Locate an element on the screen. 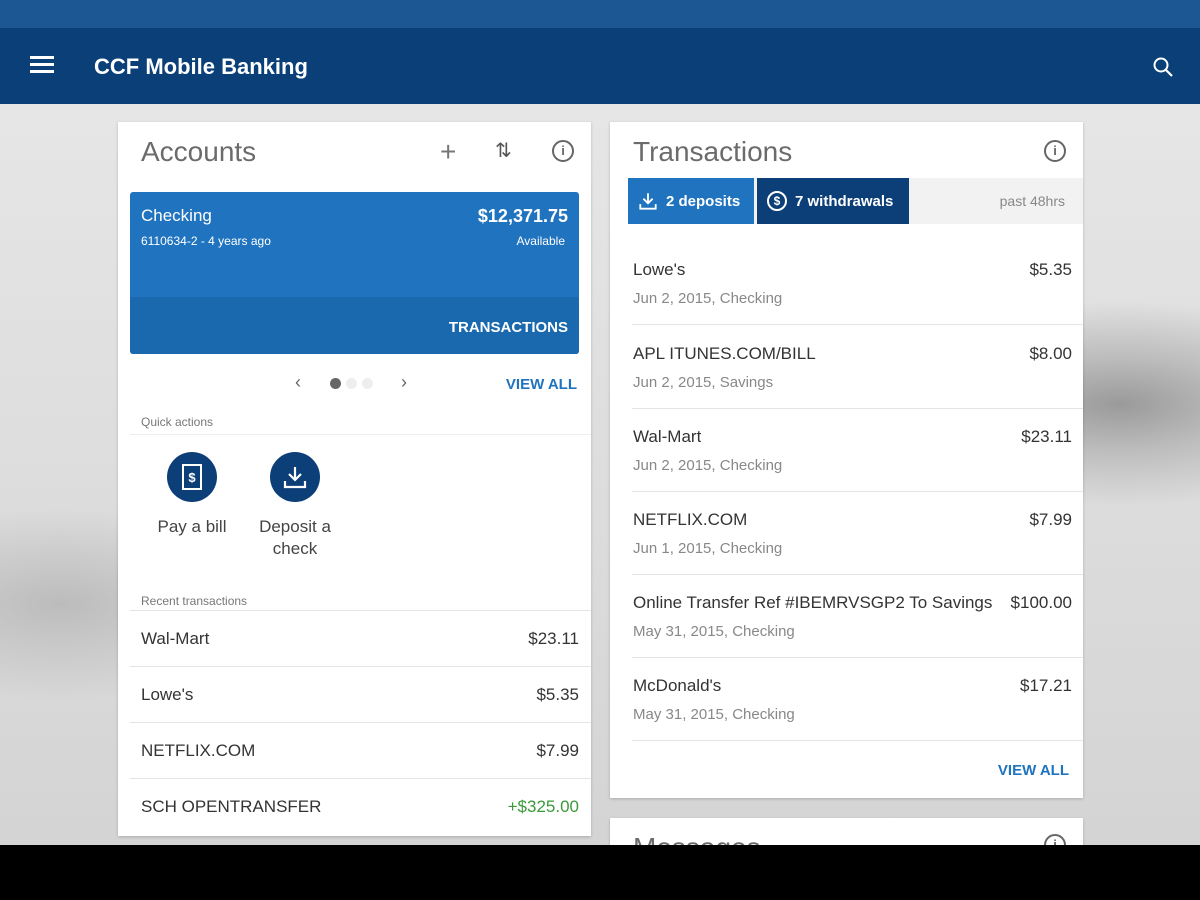  transaction-amount: $100.00 is located at coordinates (1041, 602).